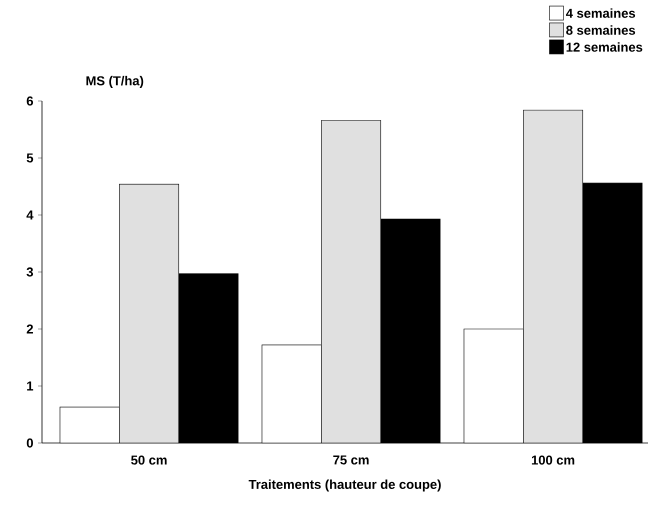 The height and width of the screenshot is (519, 650). I want to click on y-tick-label: 6, so click(30, 101).